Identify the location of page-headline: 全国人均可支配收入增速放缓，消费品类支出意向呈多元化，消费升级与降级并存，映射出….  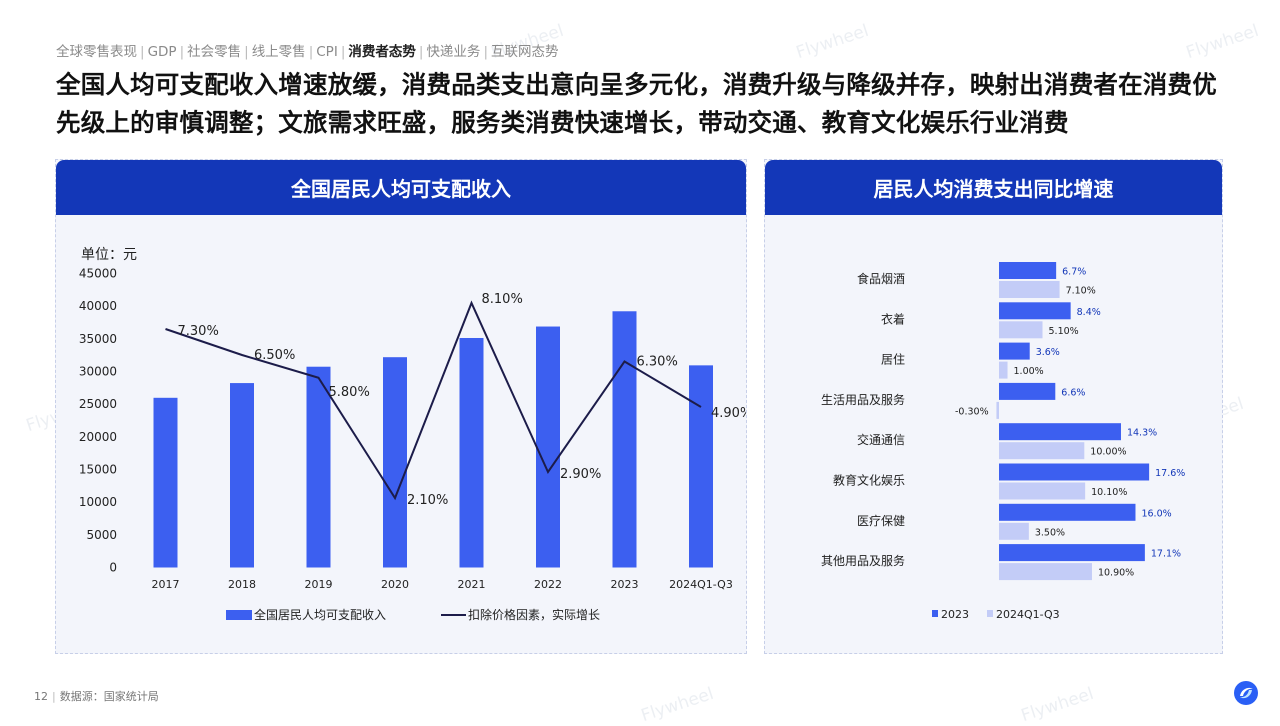
(636, 103).